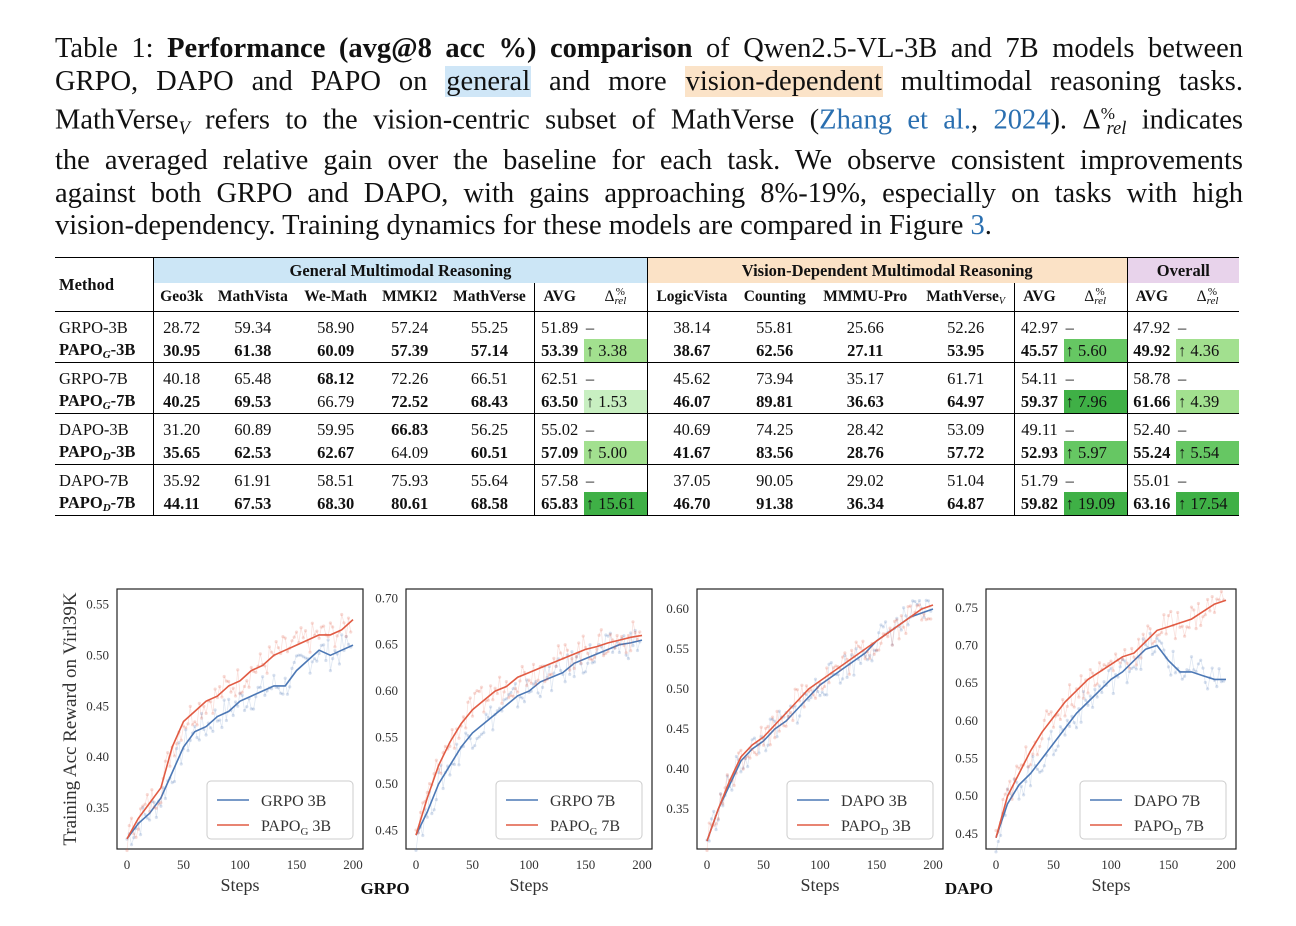  I want to click on value-cell: 68.43, so click(489, 402).